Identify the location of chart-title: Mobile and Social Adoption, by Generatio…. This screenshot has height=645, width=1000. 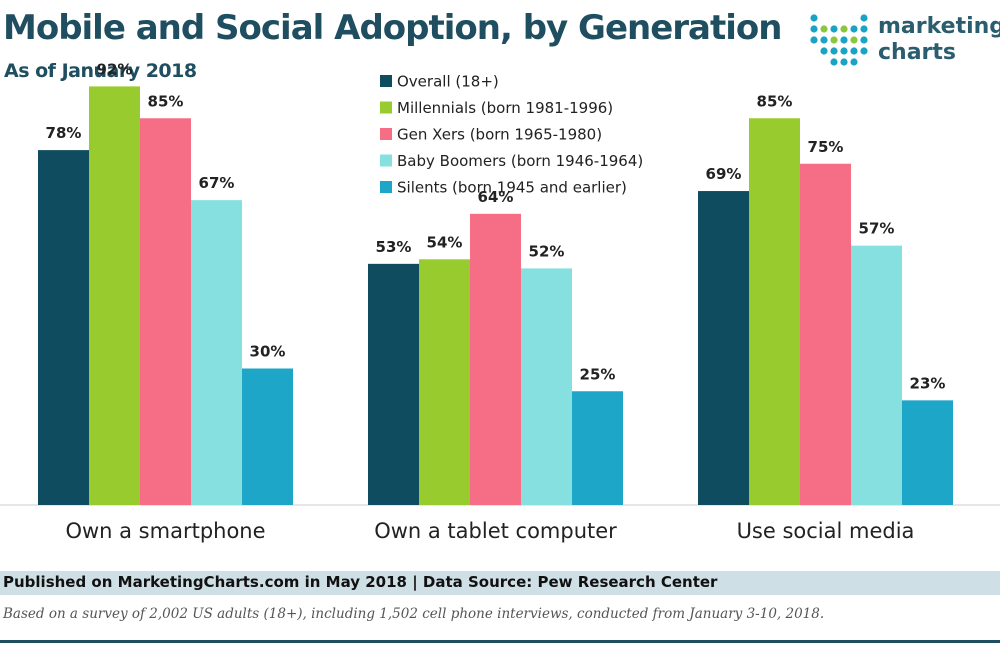
(392, 28).